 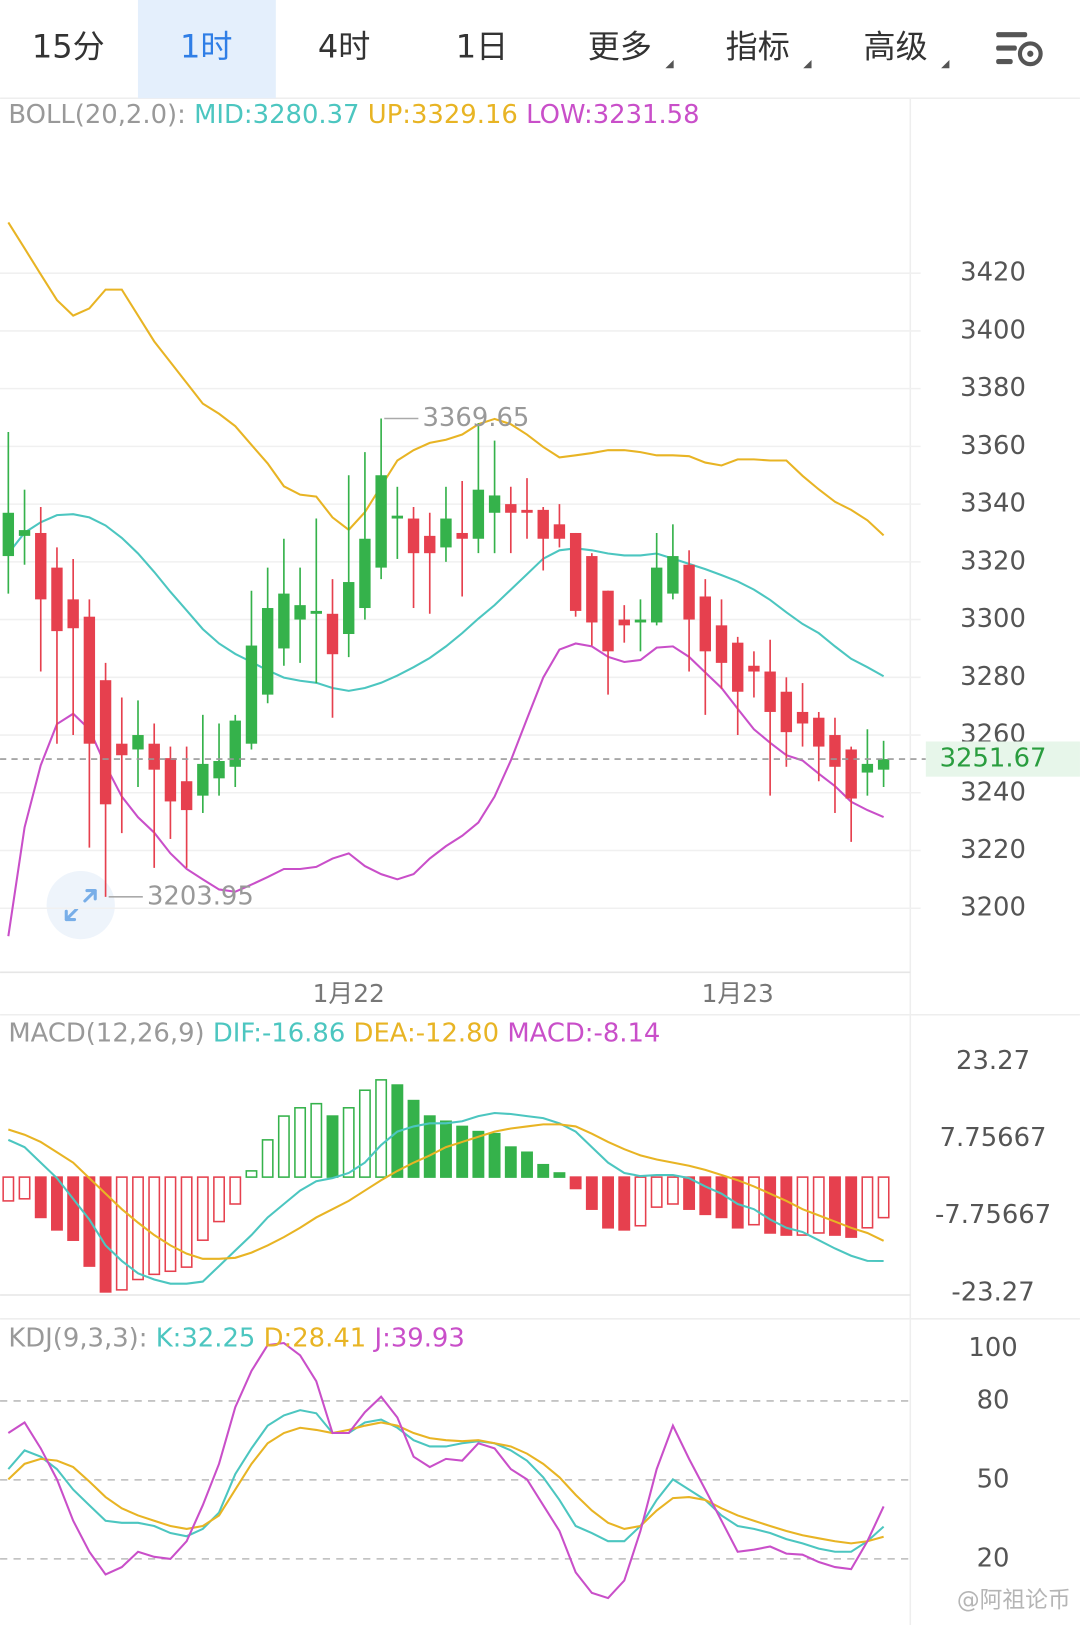 What do you see at coordinates (419, 1338) in the screenshot?
I see `legend-entry: J:39.93` at bounding box center [419, 1338].